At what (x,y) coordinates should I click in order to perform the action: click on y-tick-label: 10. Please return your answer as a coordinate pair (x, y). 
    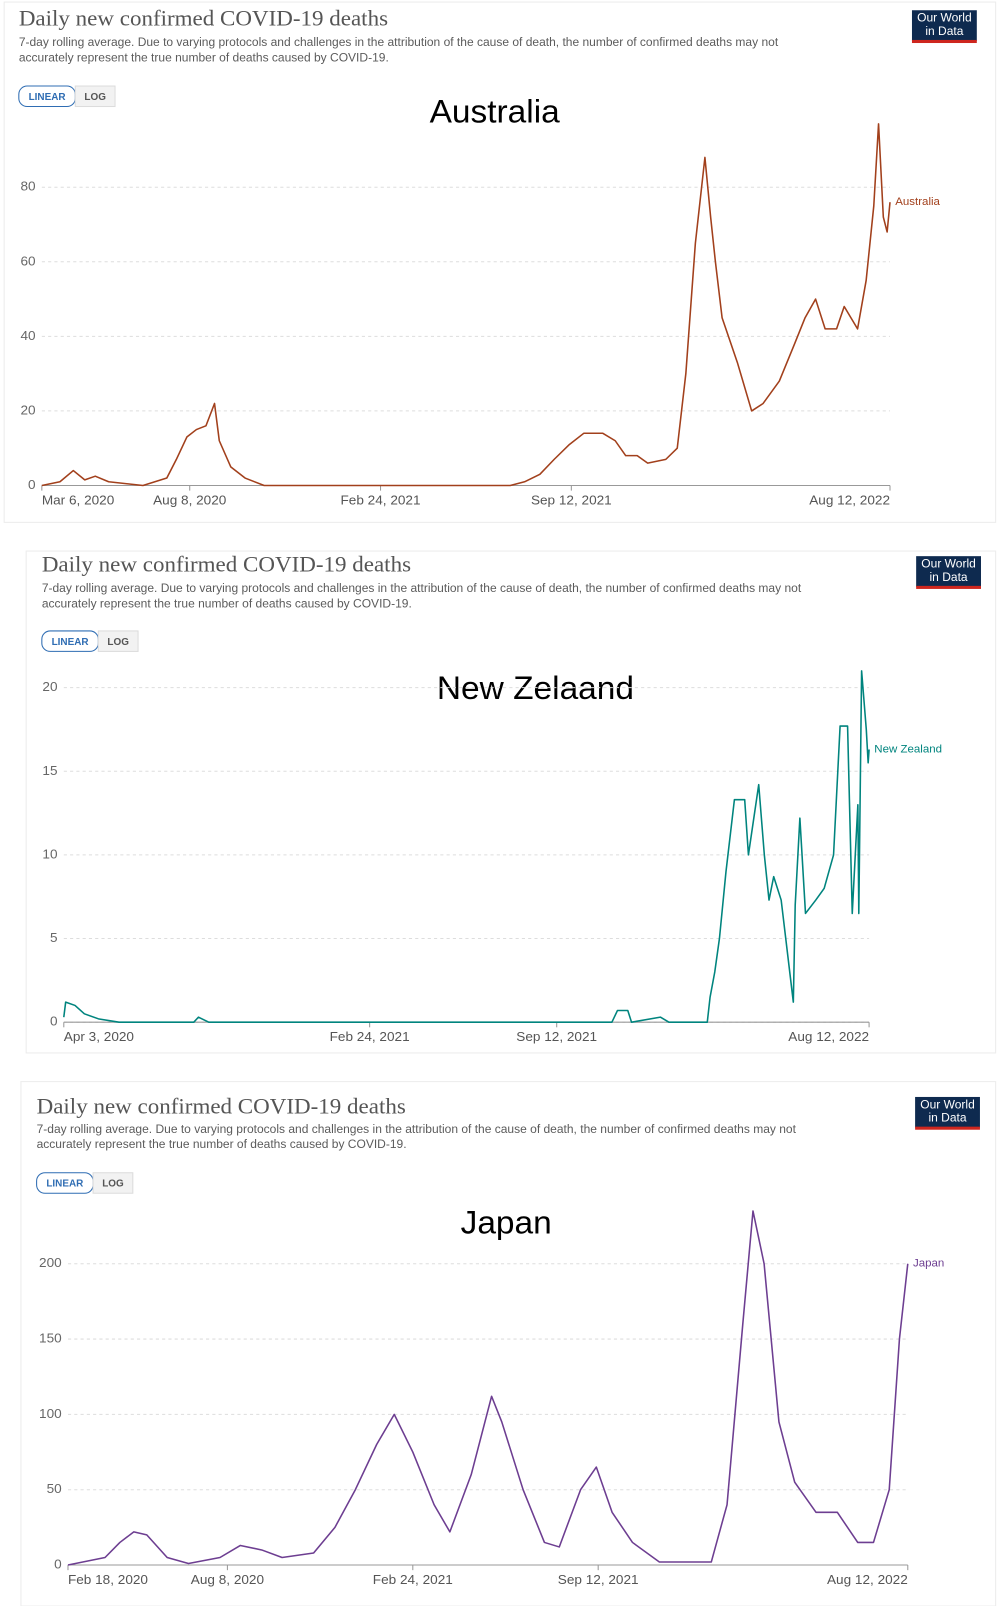
    Looking at the image, I should click on (49, 854).